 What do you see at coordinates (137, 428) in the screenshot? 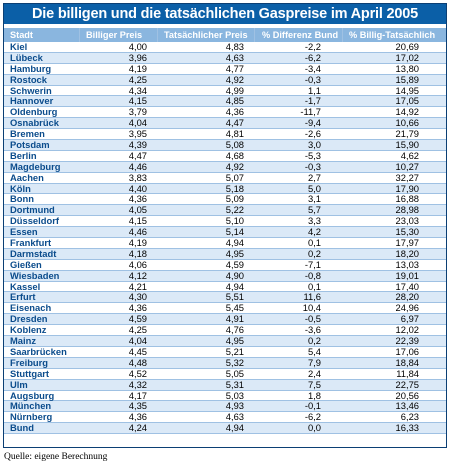
I see `cheap-price-cell: 4,24` at bounding box center [137, 428].